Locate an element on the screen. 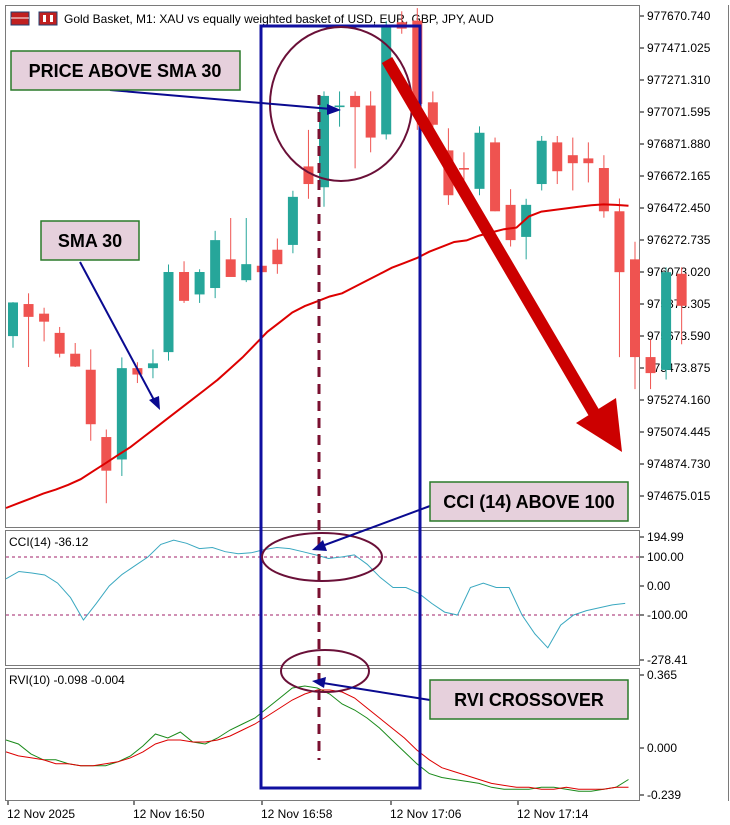 The width and height of the screenshot is (730, 825). price-tick-label: 977271.310 is located at coordinates (679, 80).